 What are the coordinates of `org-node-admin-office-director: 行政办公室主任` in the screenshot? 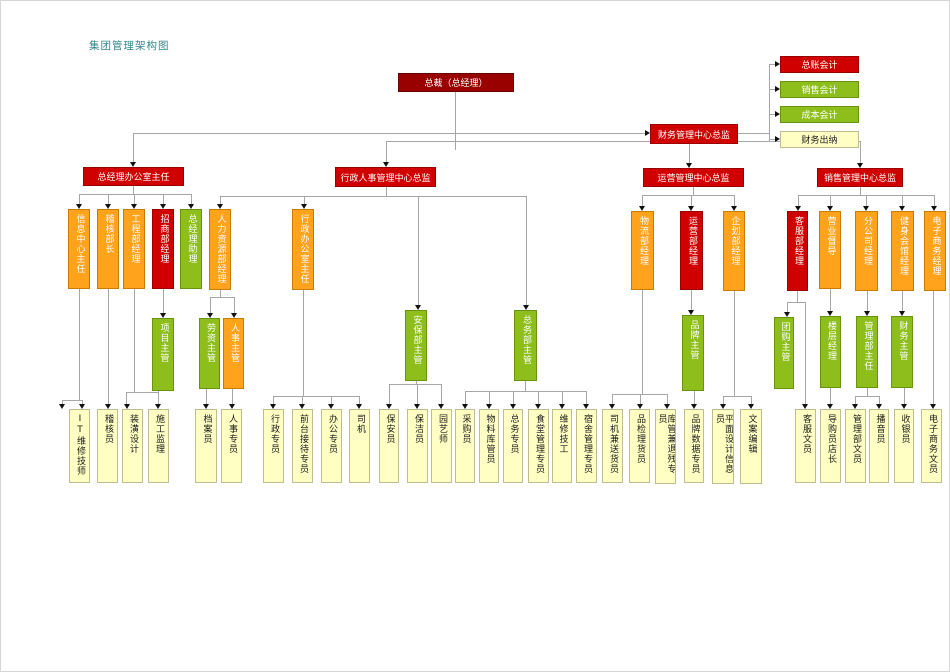 It's located at (303, 249).